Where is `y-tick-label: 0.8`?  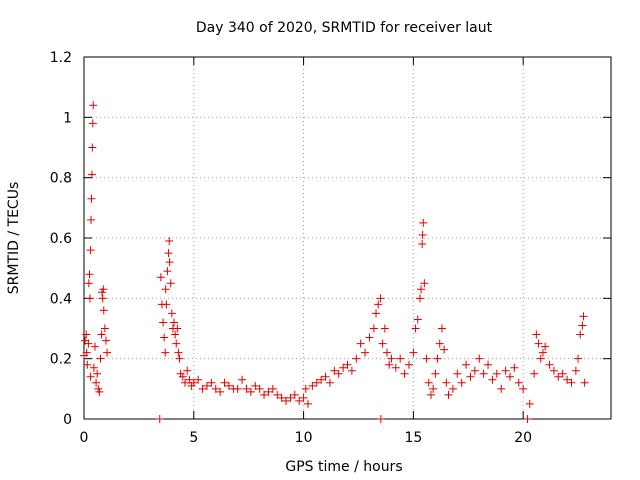
y-tick-label: 0.8 is located at coordinates (61, 179).